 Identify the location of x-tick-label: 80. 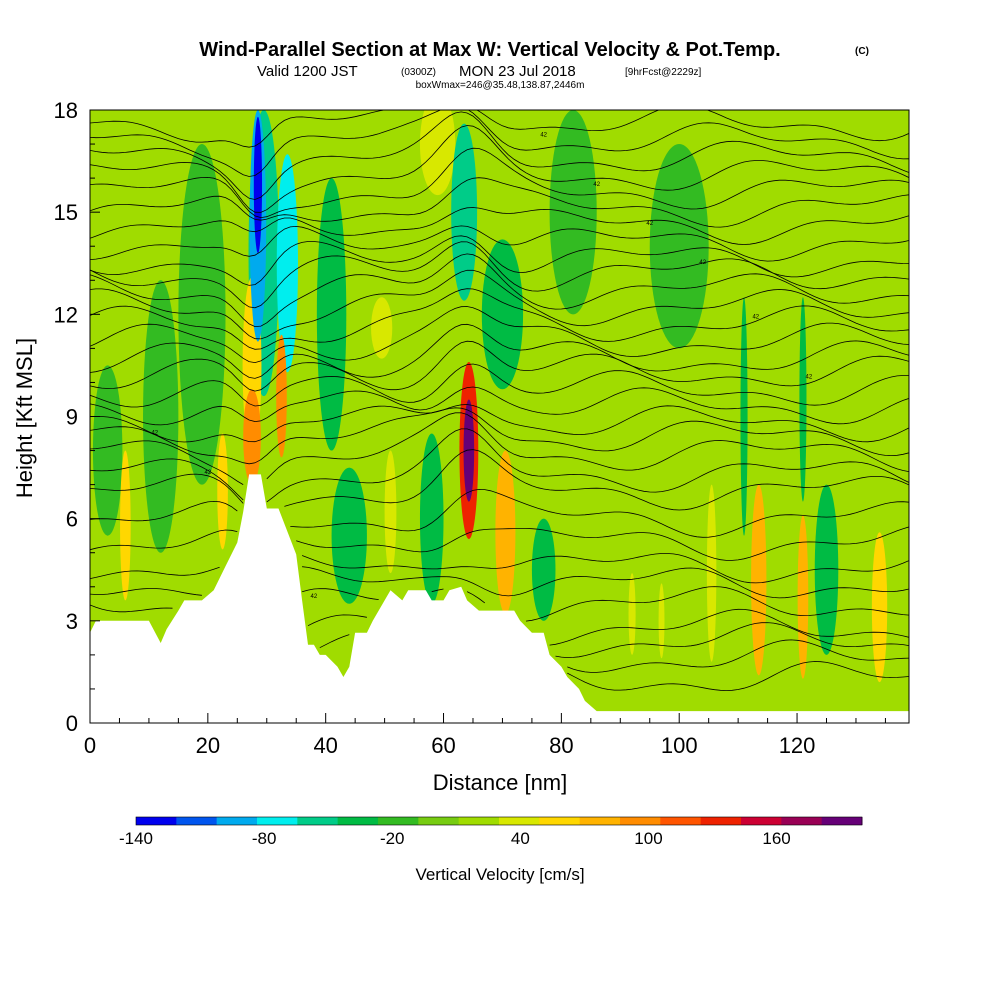
(561, 745).